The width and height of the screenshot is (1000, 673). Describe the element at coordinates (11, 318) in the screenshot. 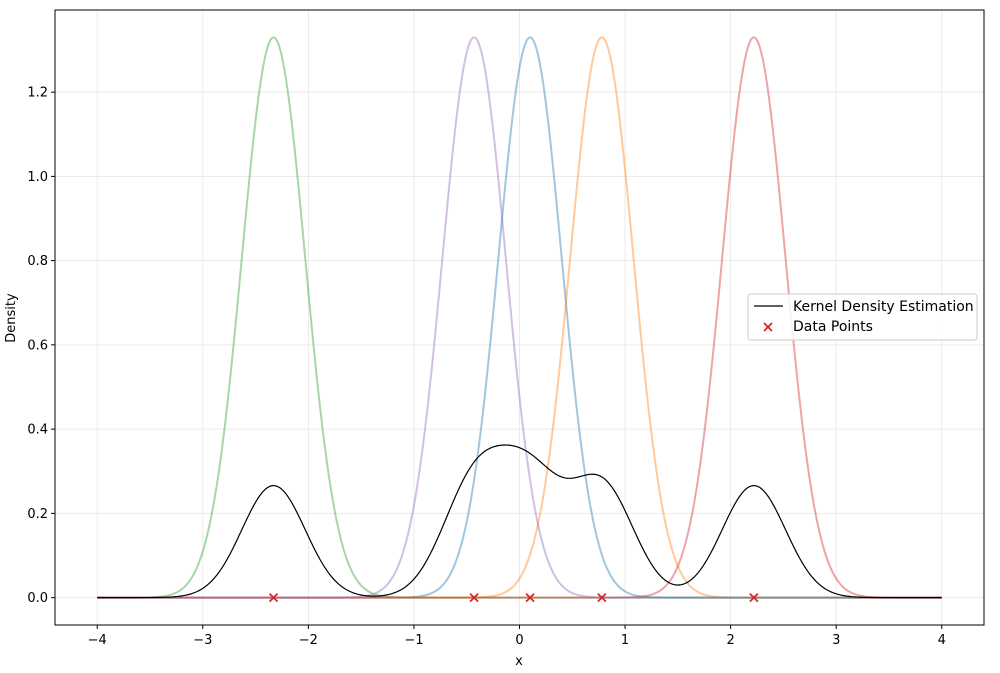

I see `y-axis-label: Density` at that location.